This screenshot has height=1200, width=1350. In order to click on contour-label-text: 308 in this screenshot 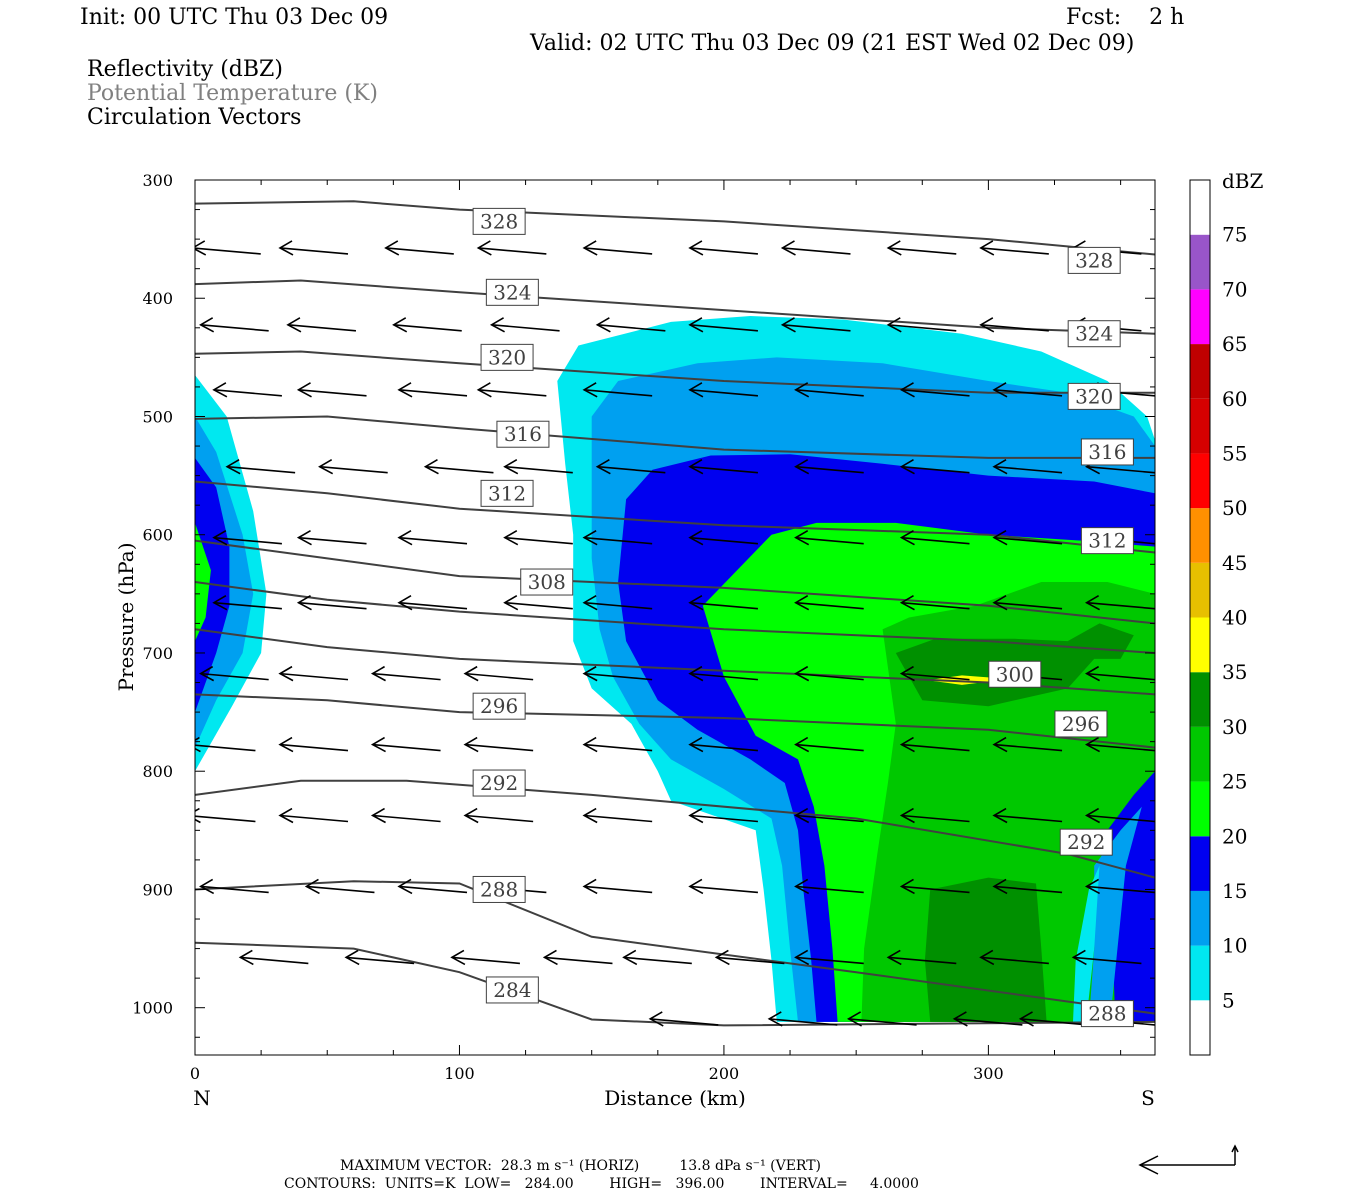, I will do `click(547, 582)`.